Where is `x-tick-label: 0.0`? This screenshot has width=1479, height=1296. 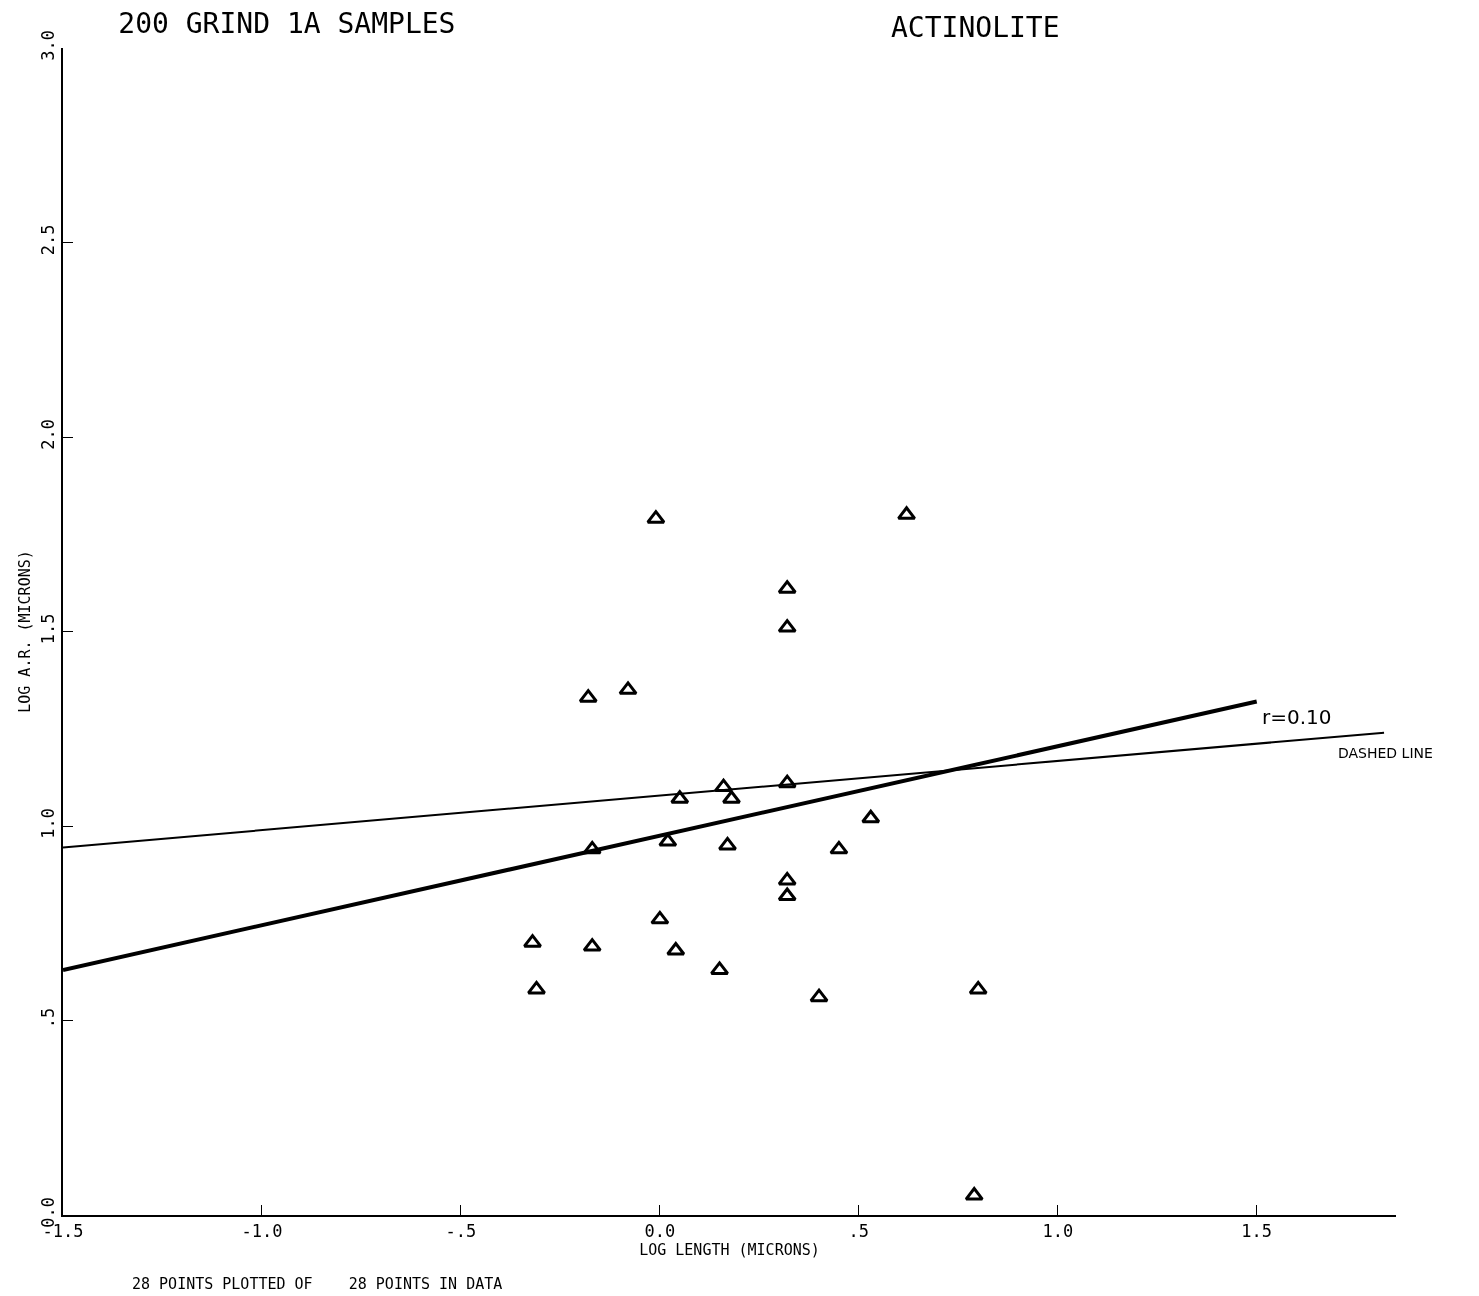 x-tick-label: 0.0 is located at coordinates (660, 1231).